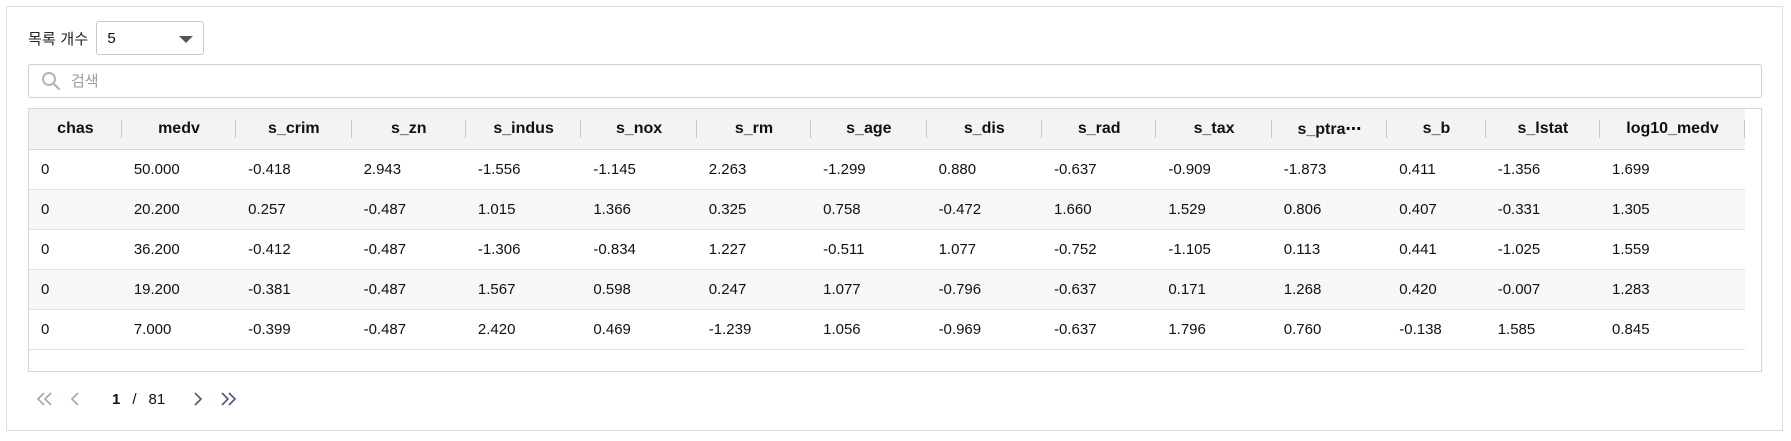  What do you see at coordinates (157, 399) in the screenshot?
I see `total-pages: 81` at bounding box center [157, 399].